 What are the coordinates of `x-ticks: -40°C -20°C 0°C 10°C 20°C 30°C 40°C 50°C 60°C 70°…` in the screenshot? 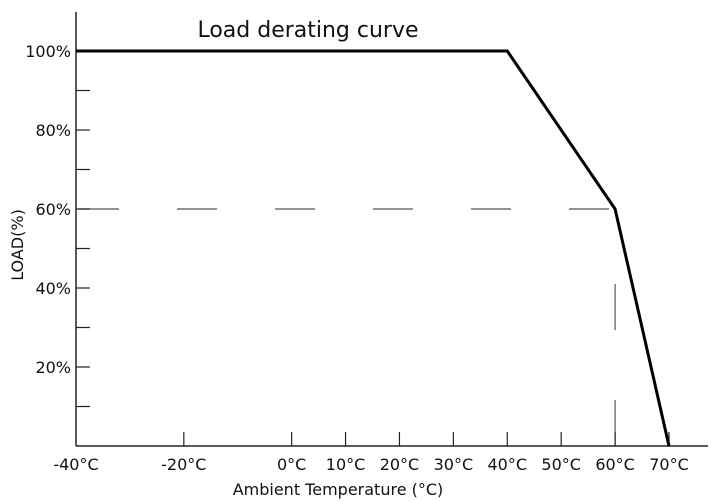 It's located at (371, 453).